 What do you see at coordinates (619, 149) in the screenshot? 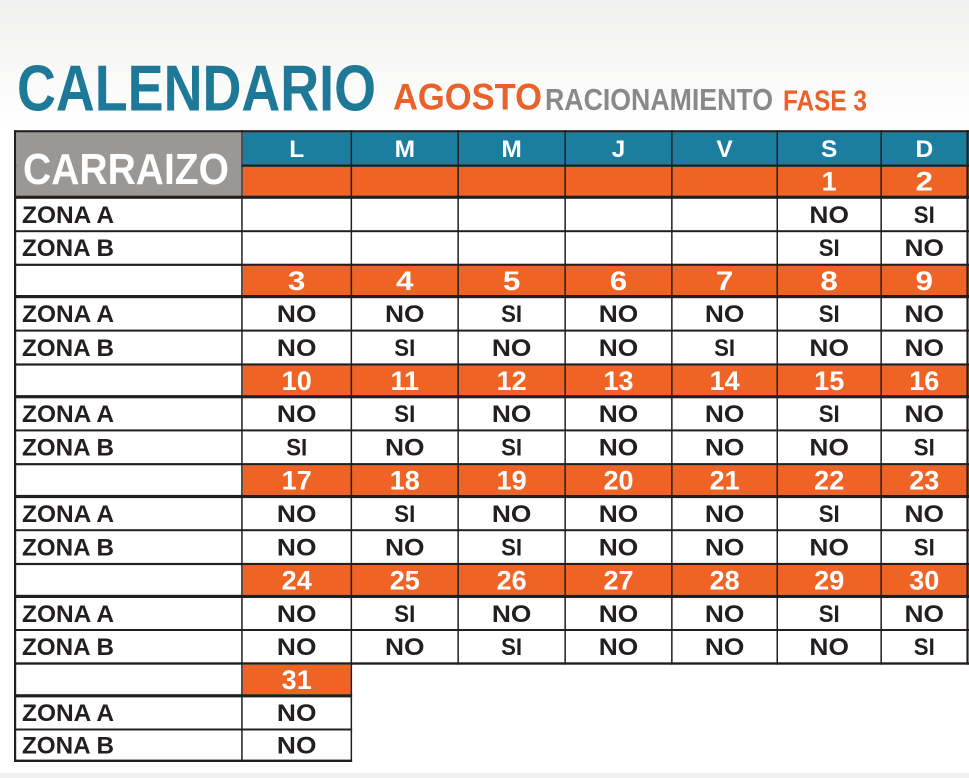
I see `svg-text: J` at bounding box center [619, 149].